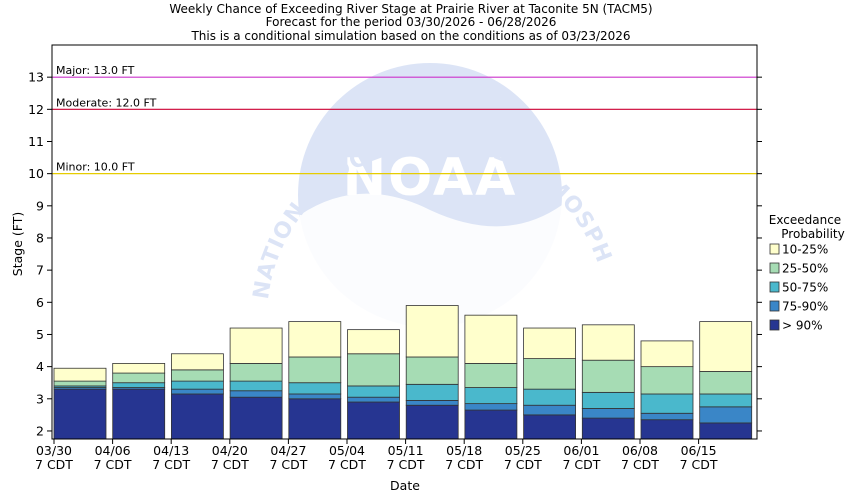 The width and height of the screenshot is (850, 504). Describe the element at coordinates (113, 464) in the screenshot. I see `x-tick-label-time-2: 7 CDT` at that location.